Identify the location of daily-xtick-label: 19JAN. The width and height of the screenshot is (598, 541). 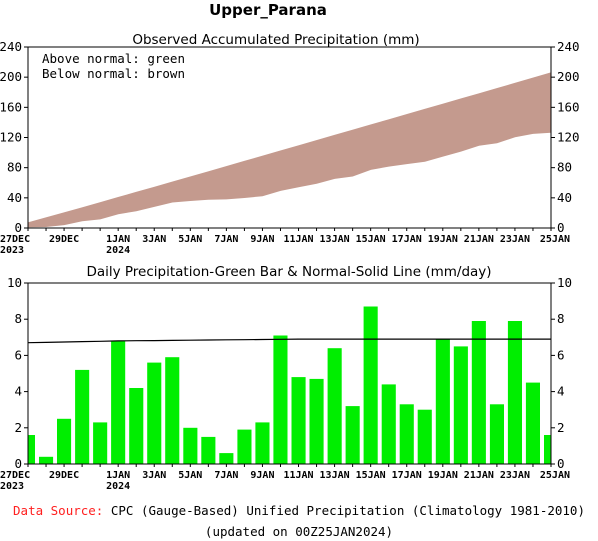
(443, 475).